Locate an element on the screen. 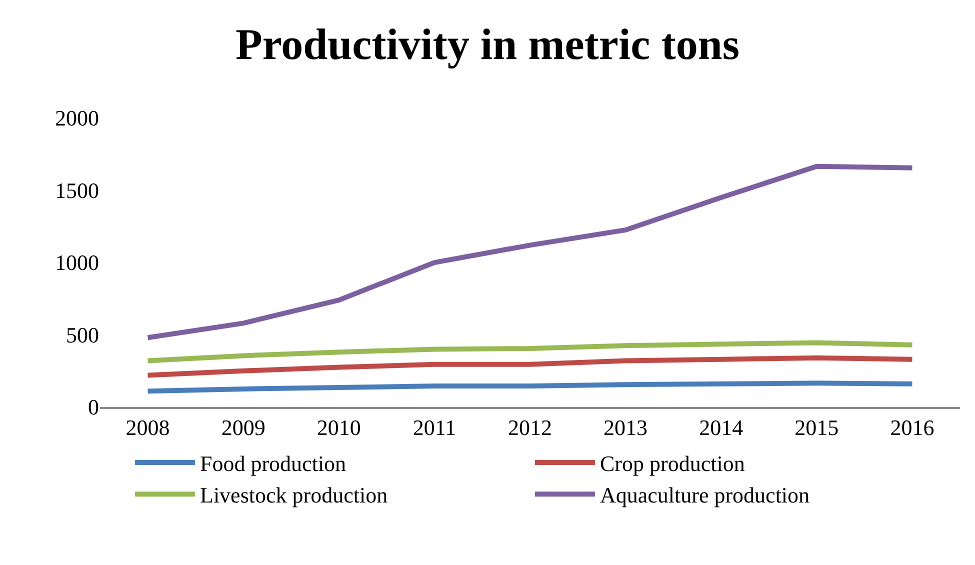  x-tick-label: 2014 is located at coordinates (721, 427).